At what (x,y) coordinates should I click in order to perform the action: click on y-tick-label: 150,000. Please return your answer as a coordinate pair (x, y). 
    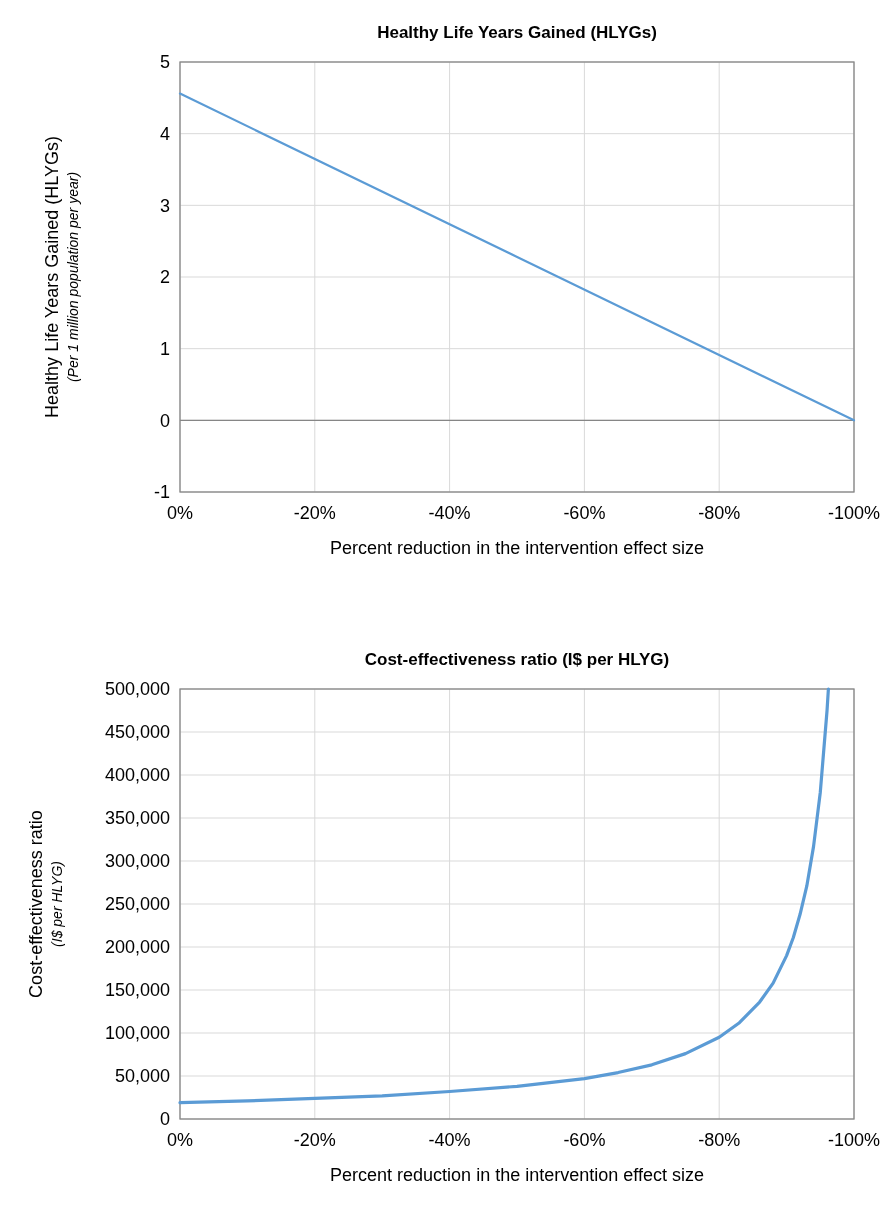
    Looking at the image, I should click on (137, 990).